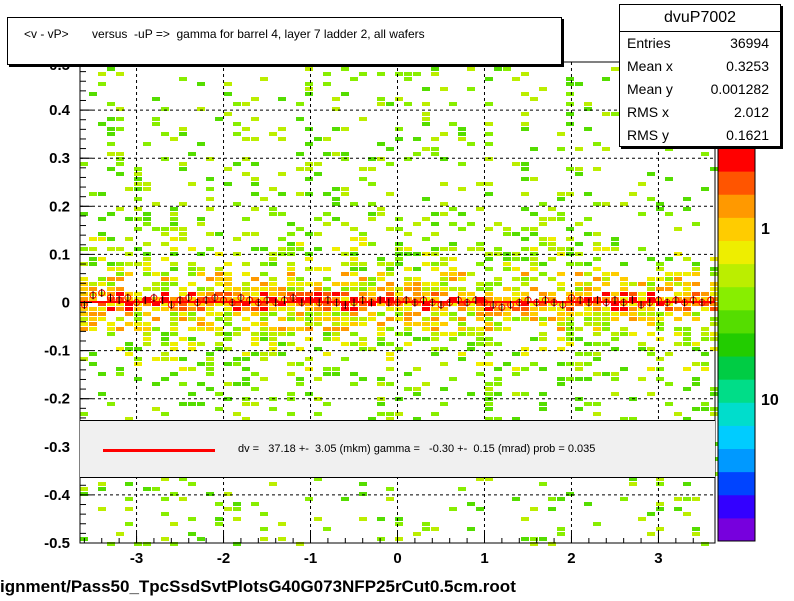 The width and height of the screenshot is (794, 601). I want to click on colorbar-frame, so click(736, 344).